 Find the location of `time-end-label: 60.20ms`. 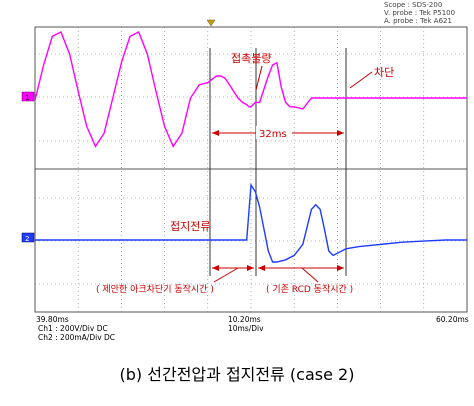

time-end-label: 60.20ms is located at coordinates (452, 319).